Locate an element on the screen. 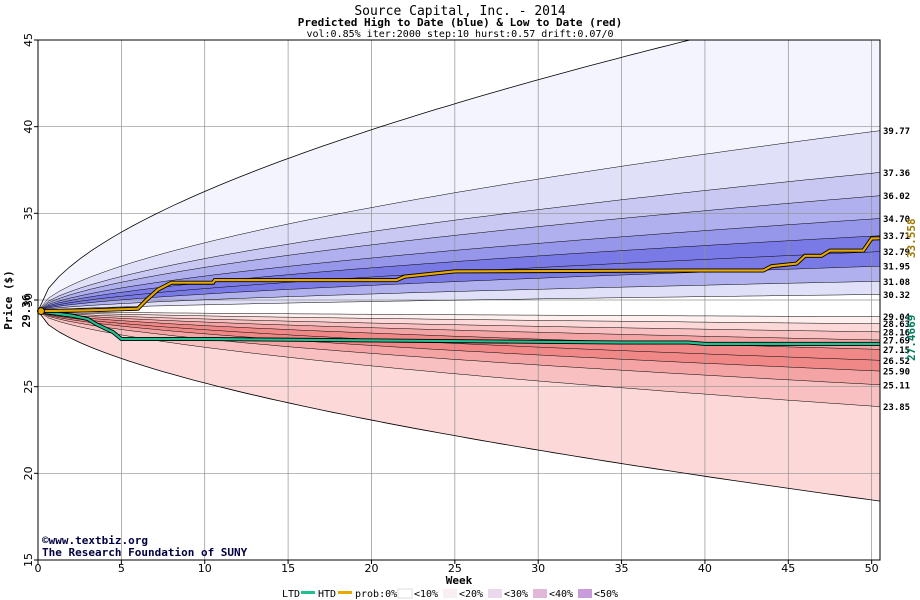 The width and height of the screenshot is (920, 600). y-tick-label: 15 is located at coordinates (28, 560).